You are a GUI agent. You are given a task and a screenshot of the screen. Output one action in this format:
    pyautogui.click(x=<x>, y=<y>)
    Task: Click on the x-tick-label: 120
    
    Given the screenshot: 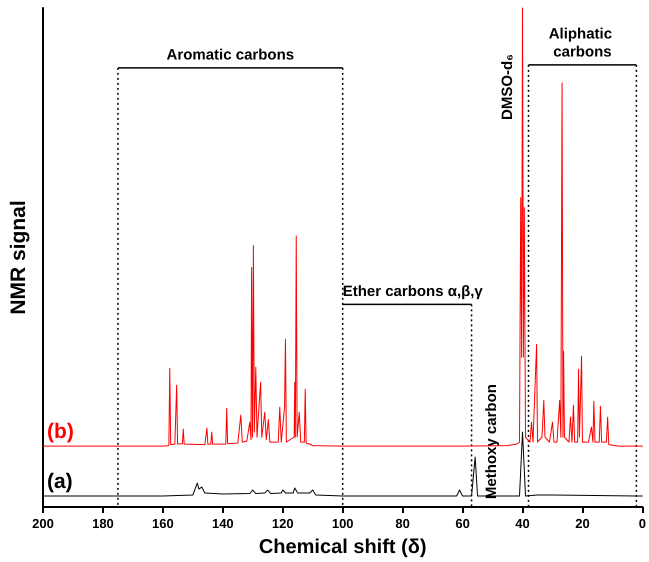 What is the action you would take?
    pyautogui.click(x=283, y=523)
    